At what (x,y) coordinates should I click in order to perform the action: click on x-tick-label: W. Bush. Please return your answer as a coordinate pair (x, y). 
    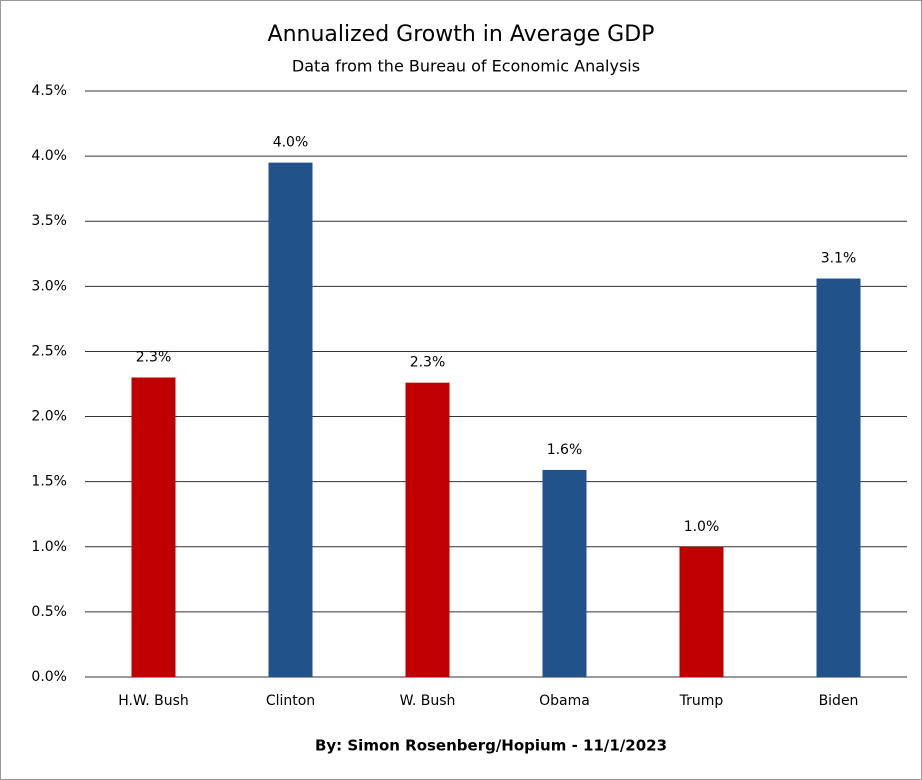
    Looking at the image, I should click on (428, 701).